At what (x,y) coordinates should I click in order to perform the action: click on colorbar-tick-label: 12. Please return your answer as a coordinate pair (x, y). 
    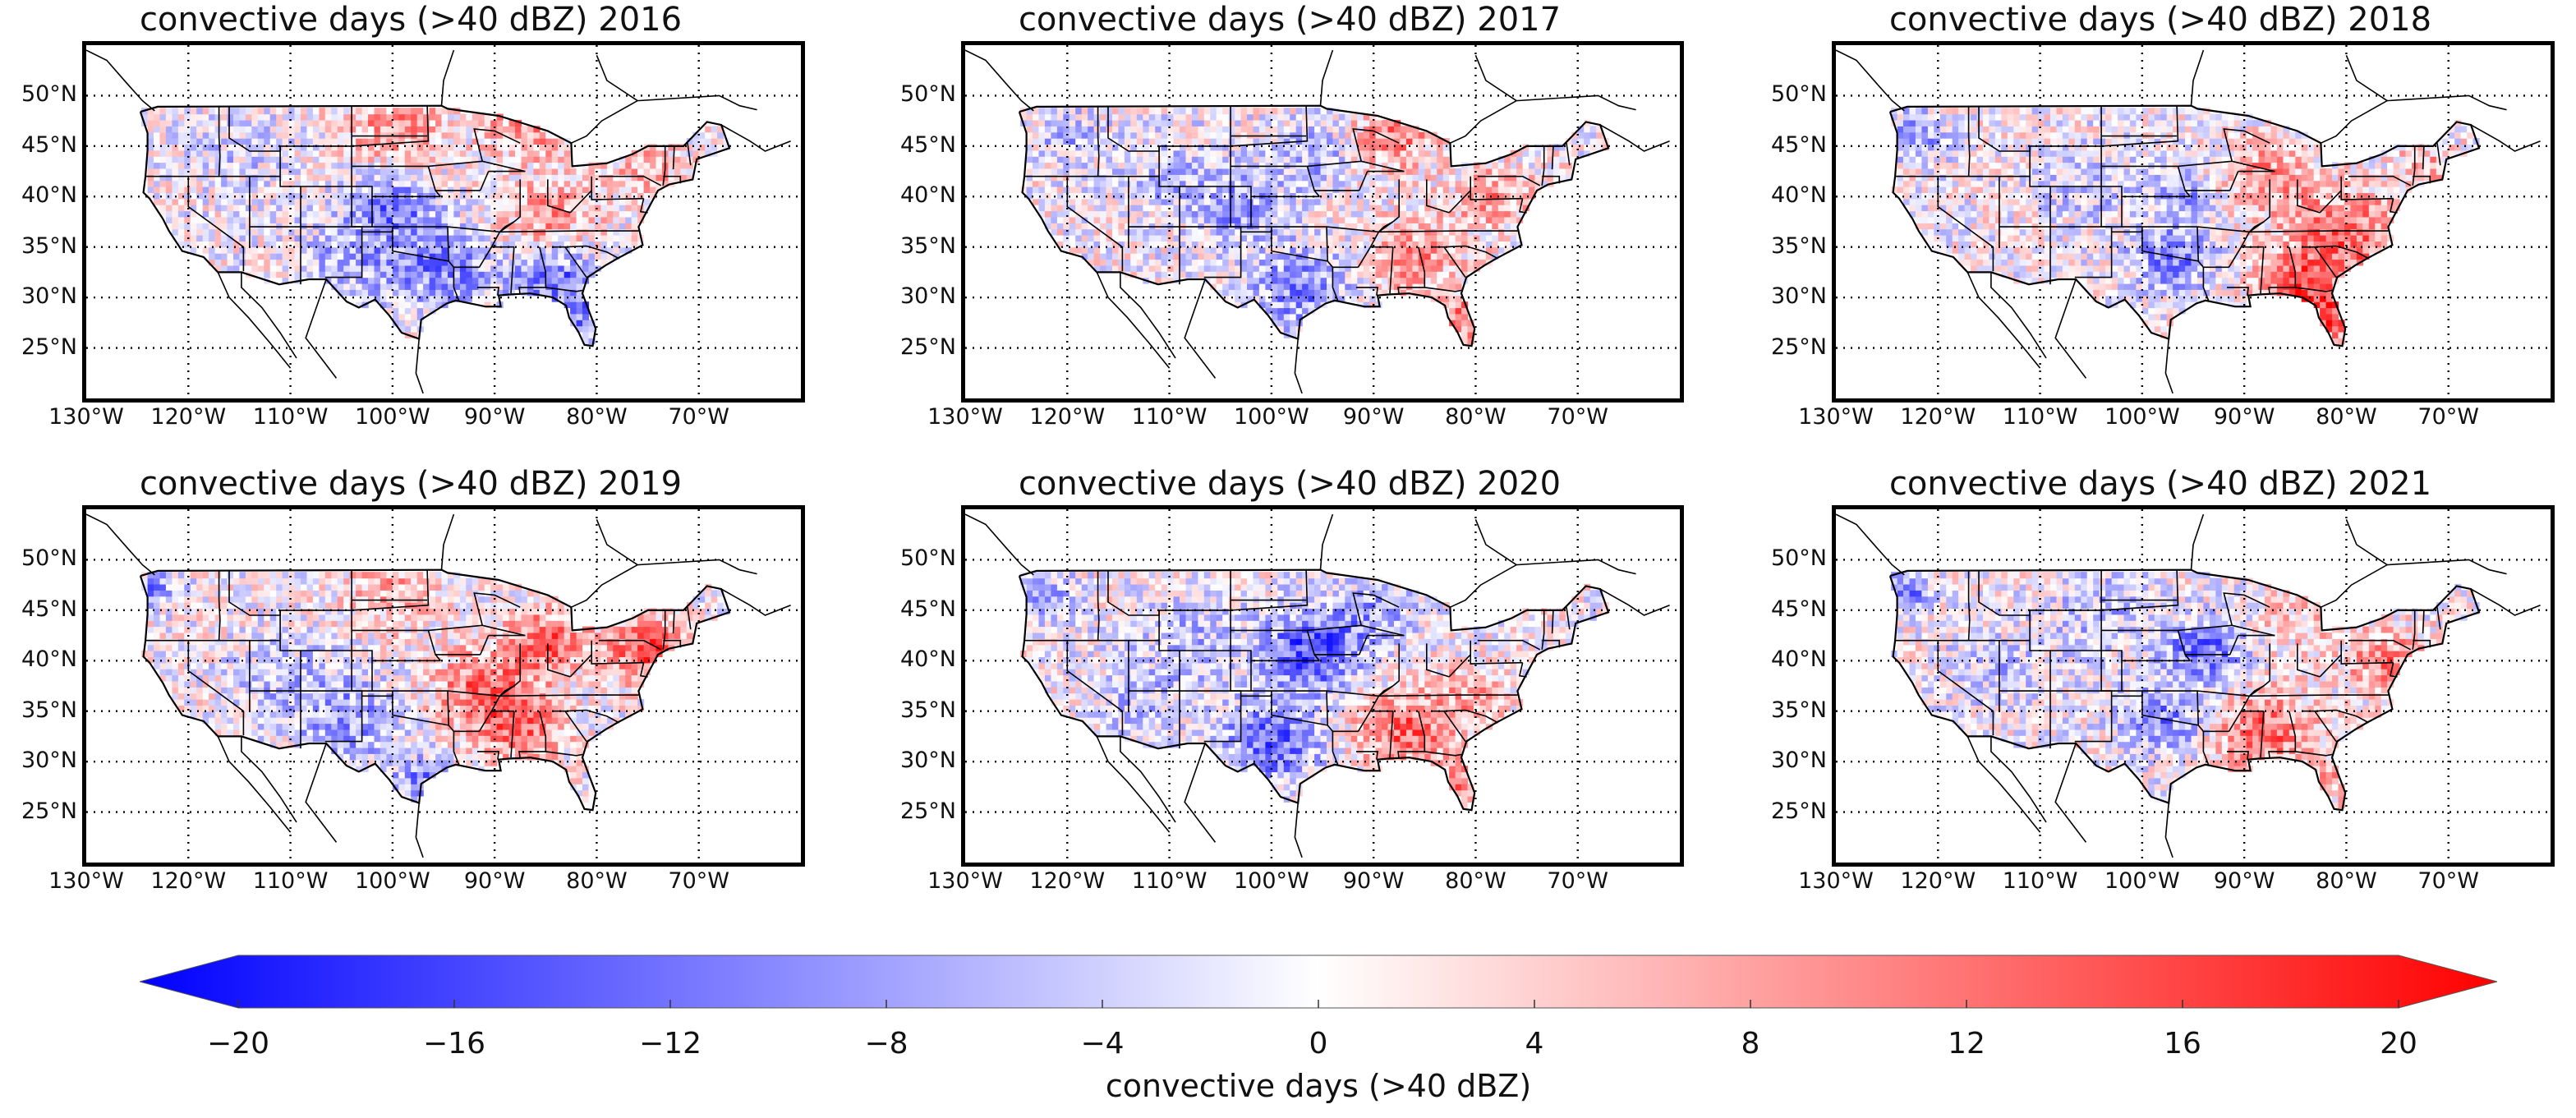
    Looking at the image, I should click on (1966, 1043).